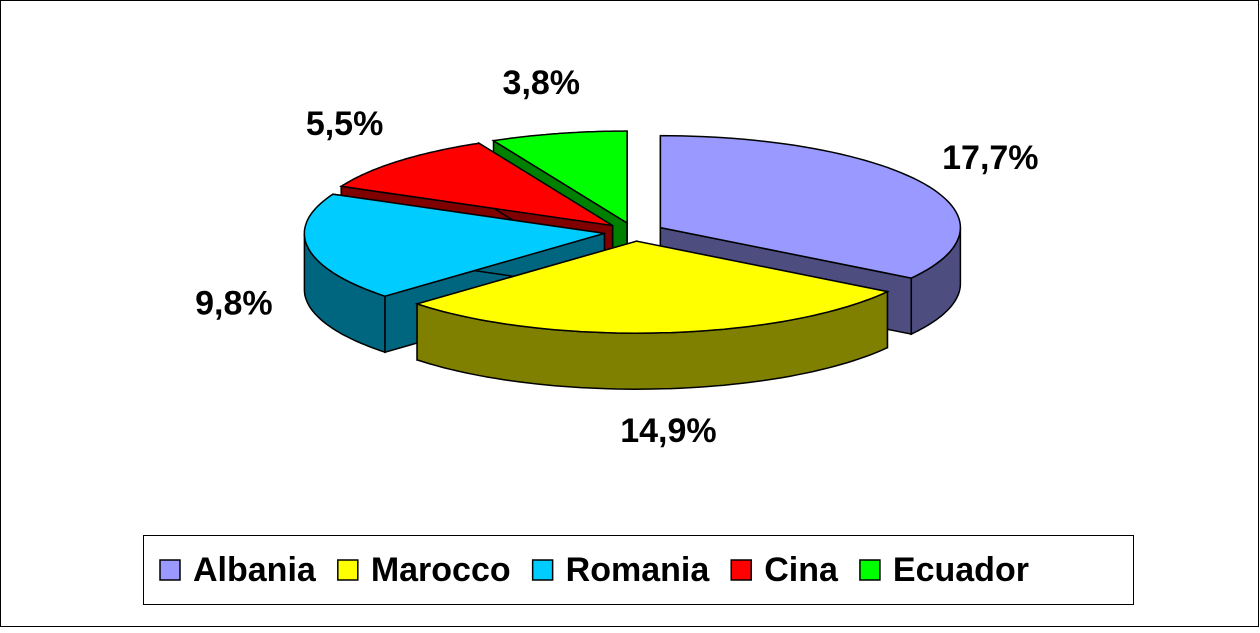 The width and height of the screenshot is (1260, 633). I want to click on data-label: 17,7%, so click(990, 158).